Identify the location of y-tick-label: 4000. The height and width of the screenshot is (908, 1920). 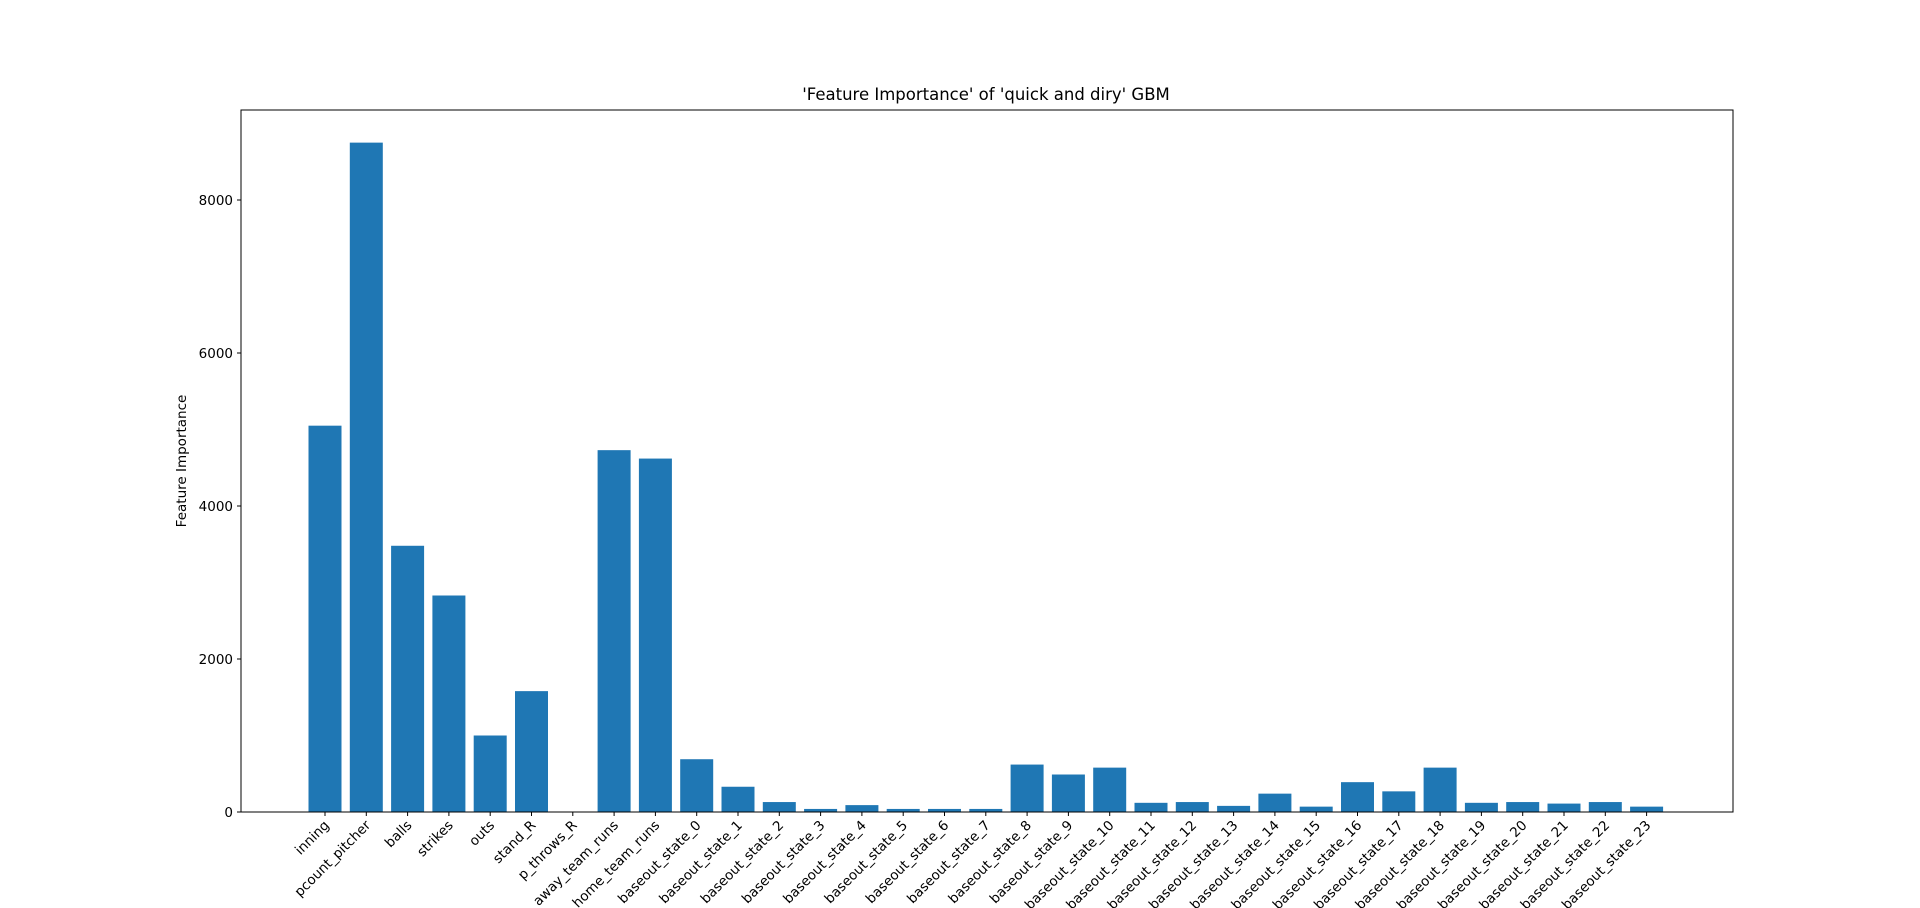
(216, 507).